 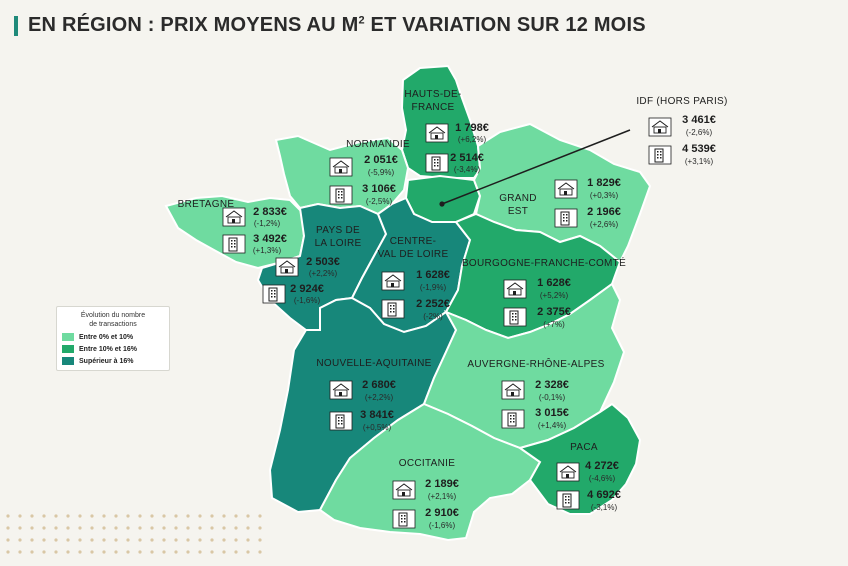 What do you see at coordinates (432, 94) in the screenshot?
I see `hdf-name-1: HAUTS-DE-` at bounding box center [432, 94].